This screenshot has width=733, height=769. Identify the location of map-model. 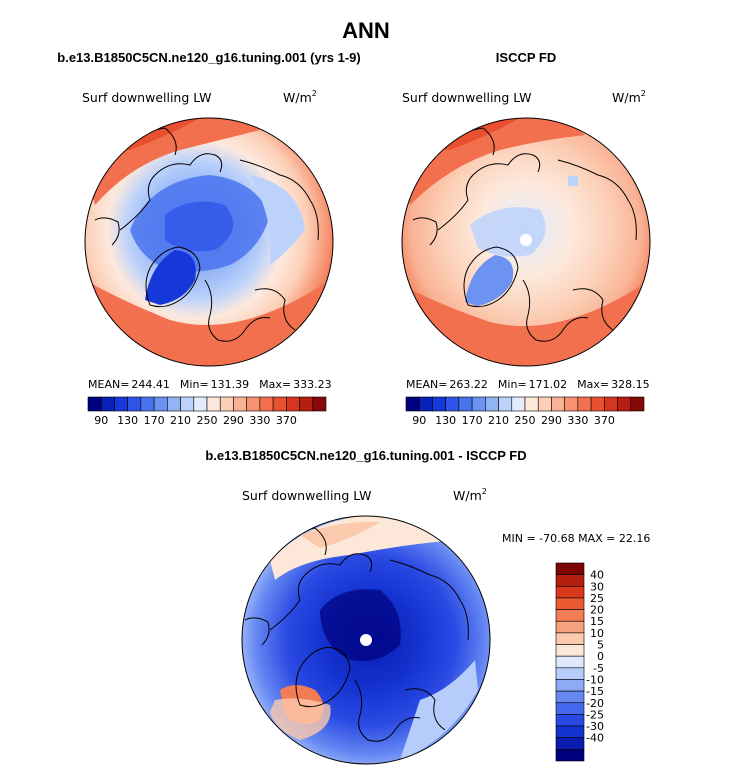
(209, 242).